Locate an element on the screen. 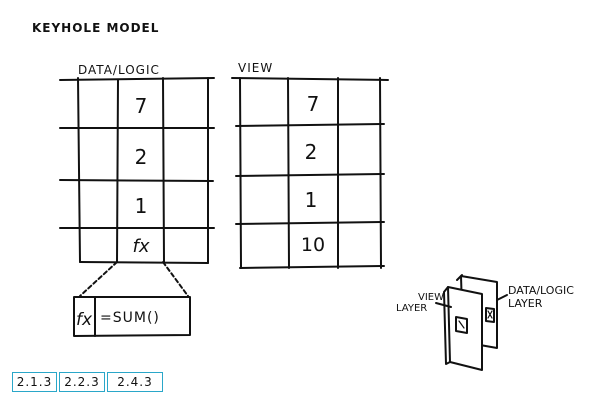 This screenshot has height=410, width=598. view-layer-label-line1: VIEW is located at coordinates (431, 297).